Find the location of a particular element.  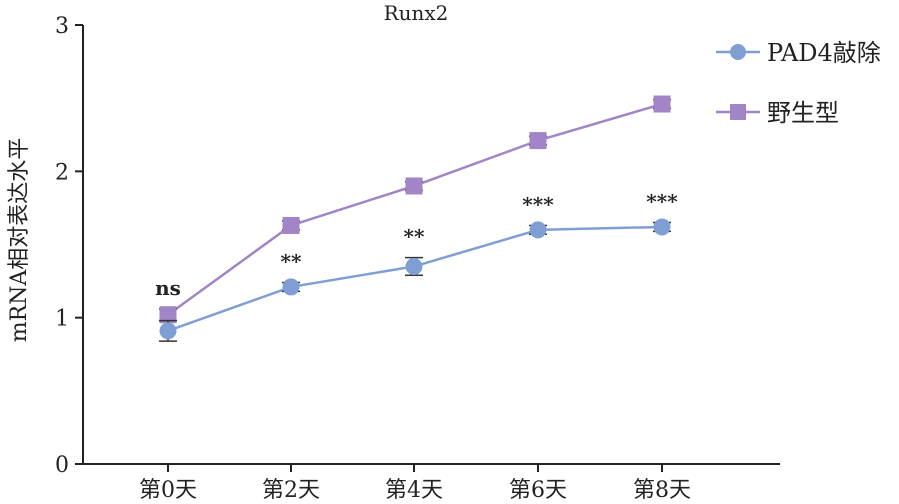

x-tick-label: 第8天 is located at coordinates (662, 490).